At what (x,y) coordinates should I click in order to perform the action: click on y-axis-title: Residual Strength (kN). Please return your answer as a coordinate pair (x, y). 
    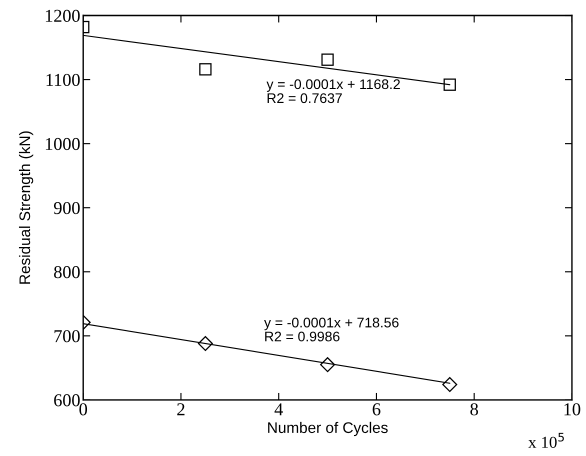
    Looking at the image, I should click on (26, 207).